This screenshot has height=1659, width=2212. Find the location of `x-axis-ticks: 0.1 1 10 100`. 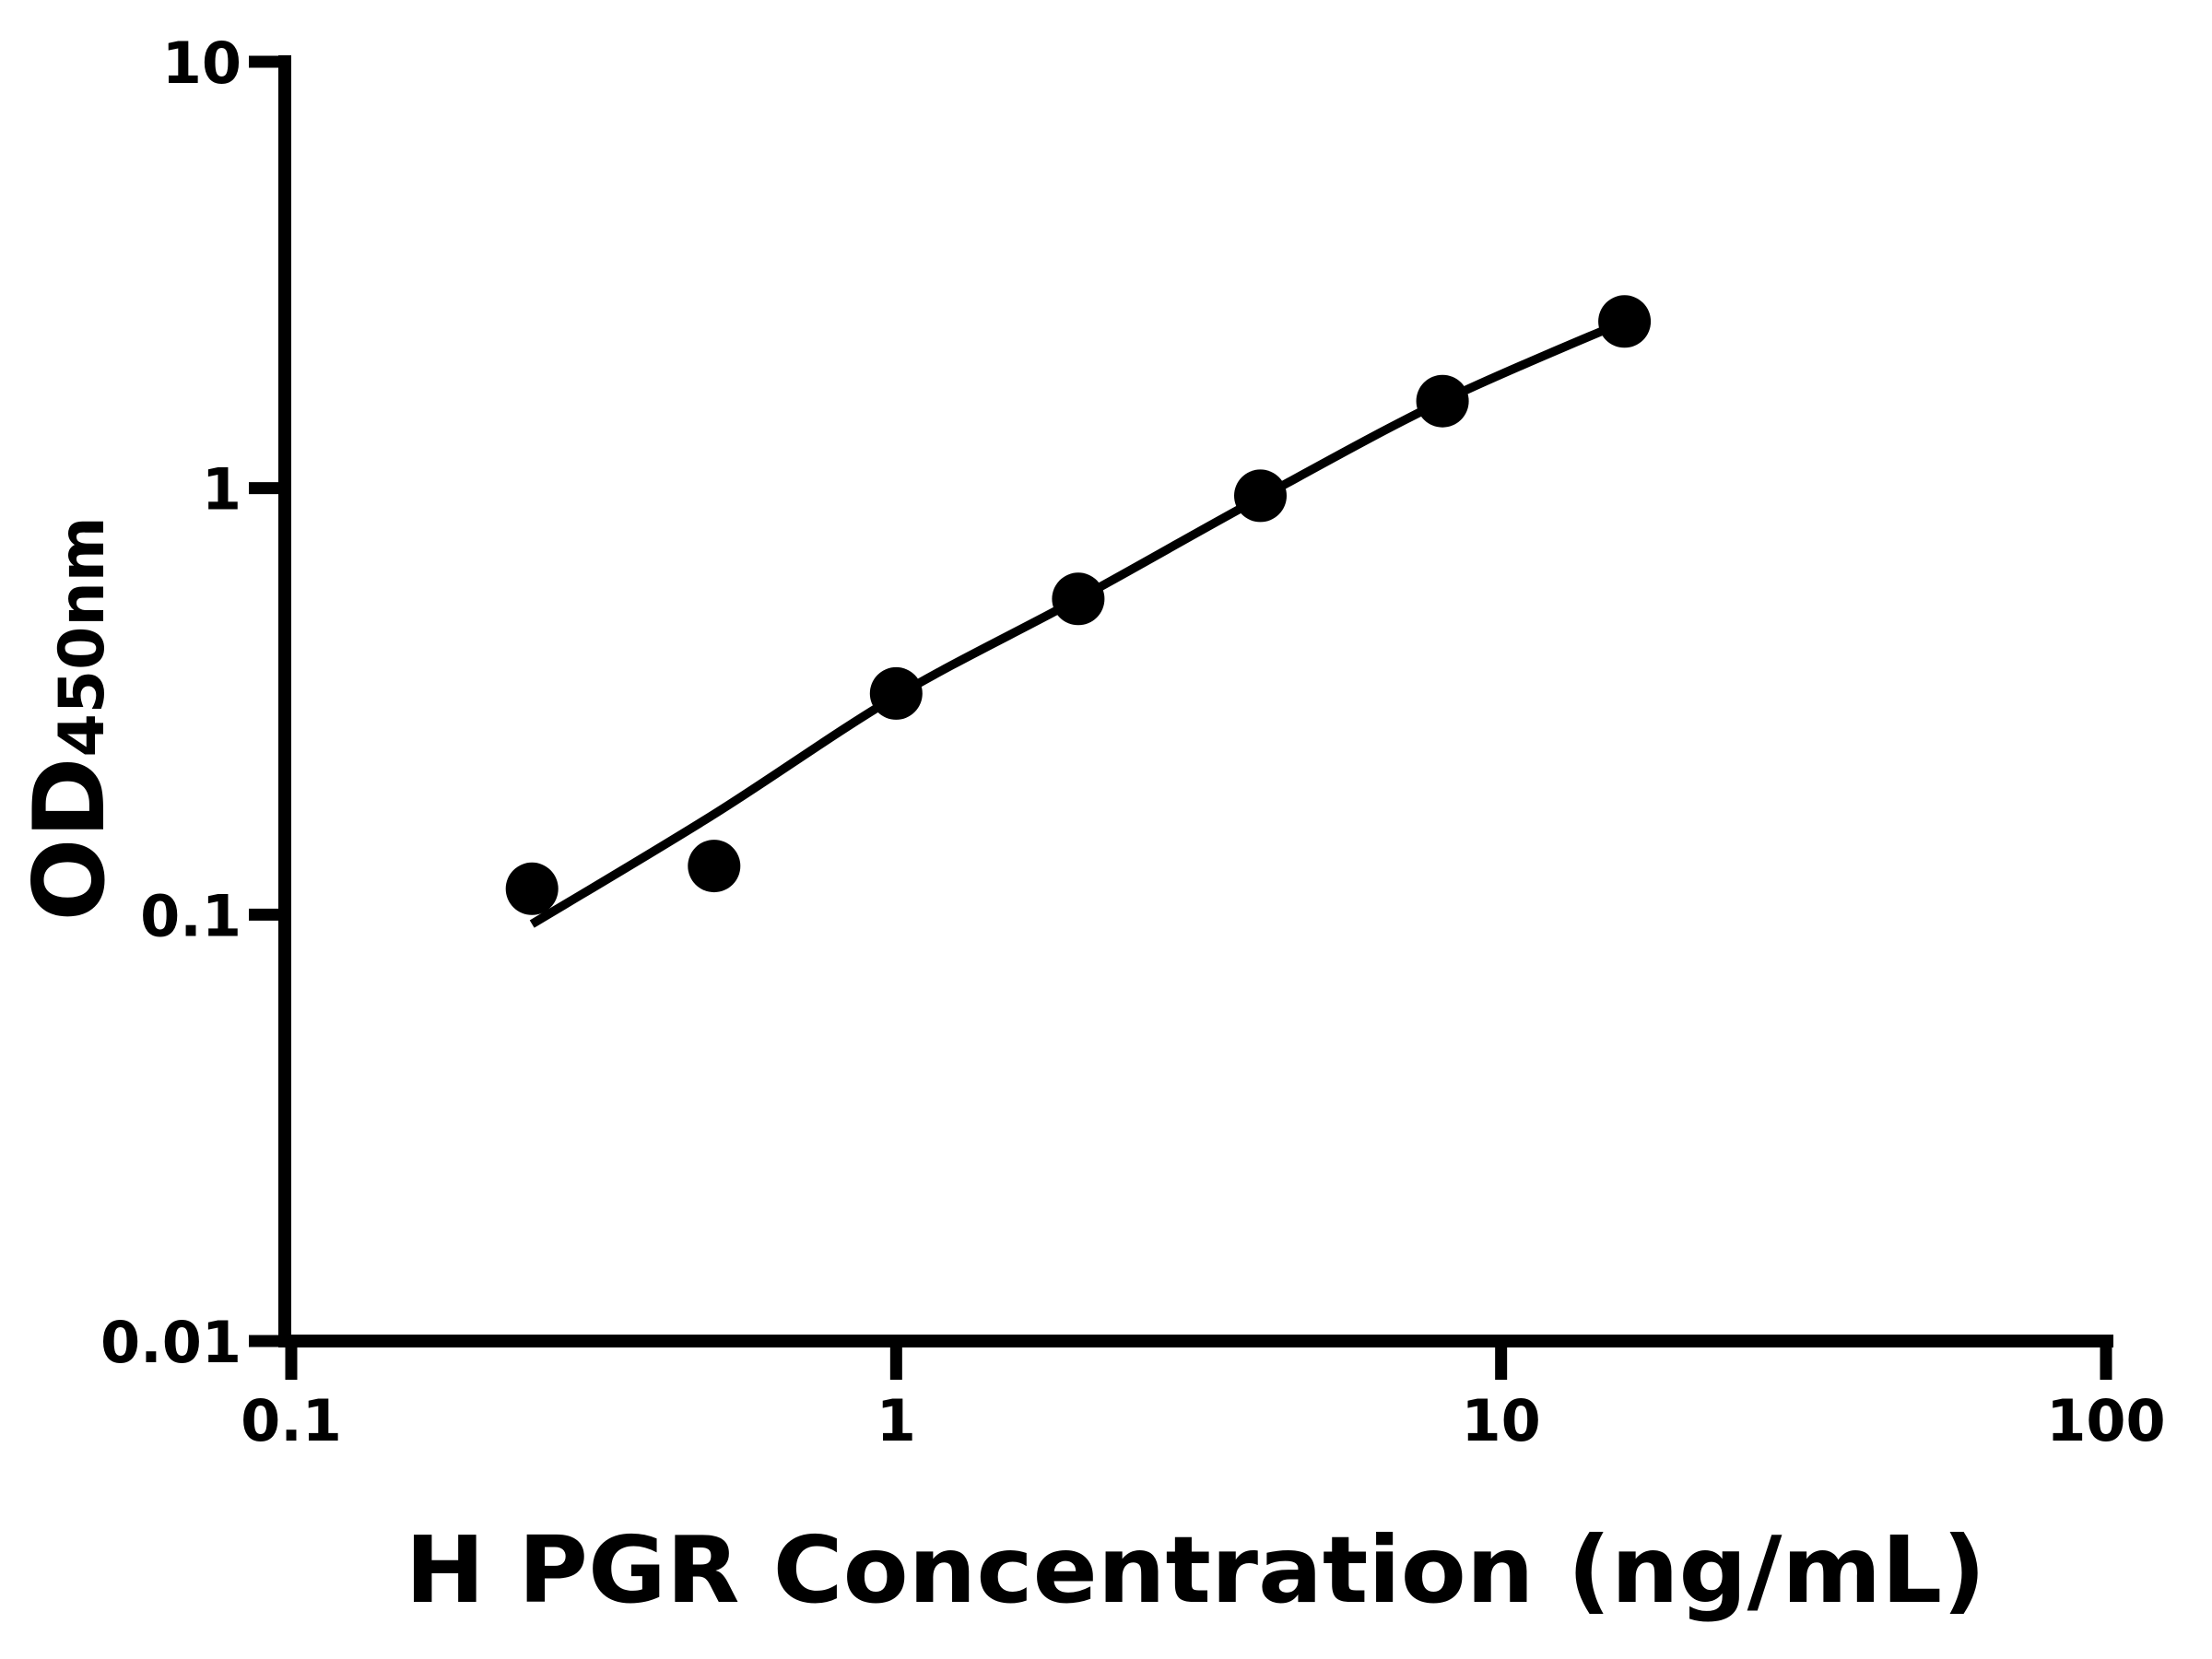

x-axis-ticks: 0.1 1 10 100 is located at coordinates (1203, 1397).